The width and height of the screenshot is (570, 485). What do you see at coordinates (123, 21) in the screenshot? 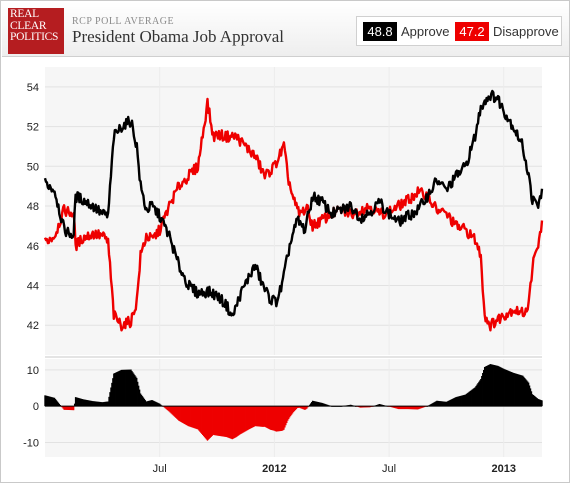
I see `chart-kicker: RCP POLL AVERAGE` at bounding box center [123, 21].